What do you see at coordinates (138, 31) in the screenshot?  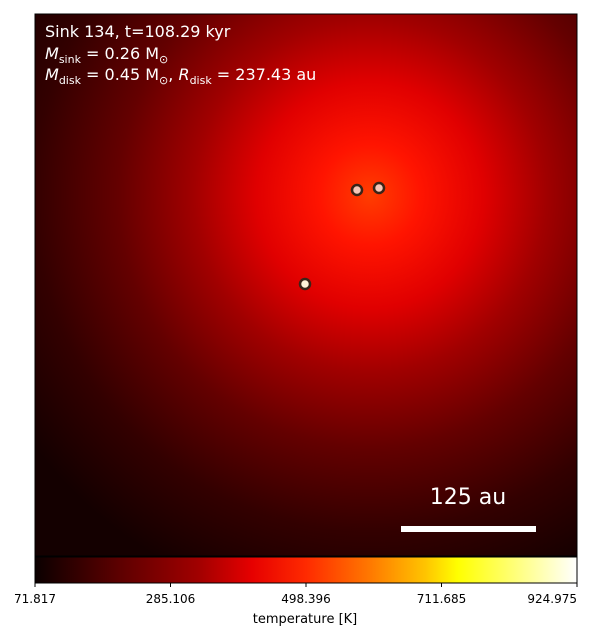 I see `panel-title: Sink 134, t=108.29 kyr` at bounding box center [138, 31].